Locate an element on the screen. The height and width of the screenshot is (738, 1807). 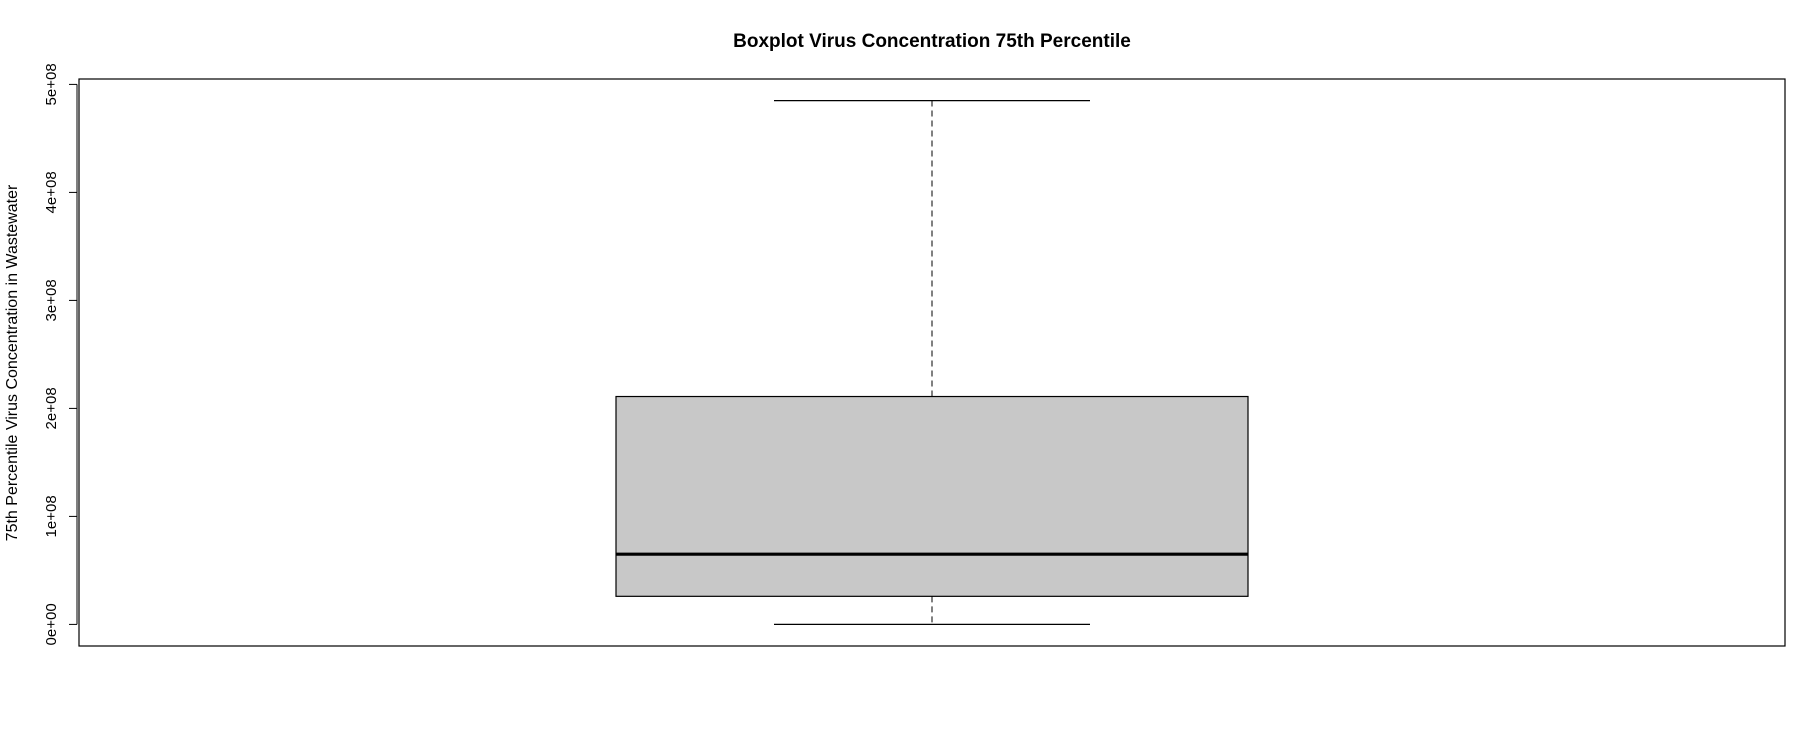
iqr-box is located at coordinates (932, 496).